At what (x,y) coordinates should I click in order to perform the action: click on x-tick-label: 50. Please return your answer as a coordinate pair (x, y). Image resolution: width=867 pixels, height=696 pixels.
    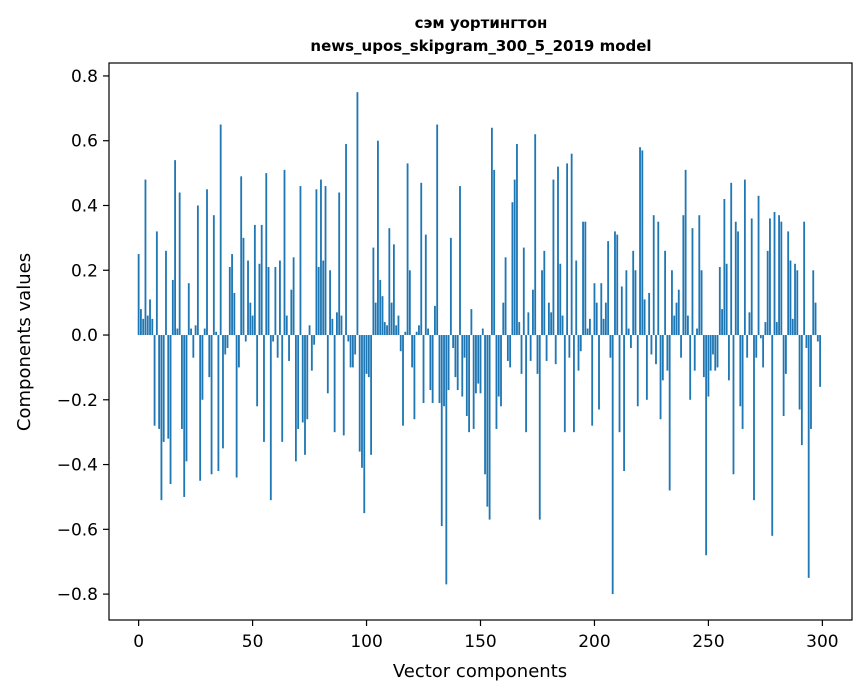
    Looking at the image, I should click on (253, 642).